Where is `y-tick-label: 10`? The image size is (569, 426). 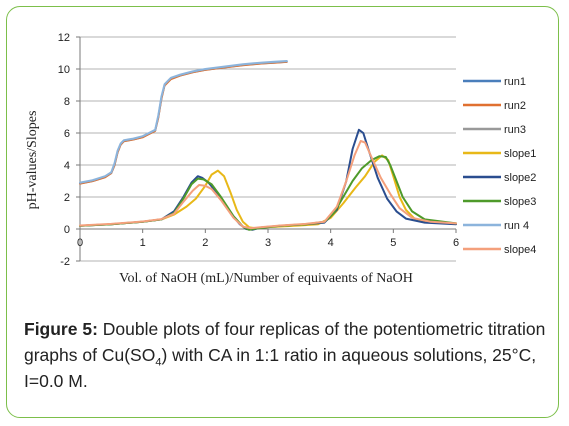
y-tick-label: 10 is located at coordinates (64, 70).